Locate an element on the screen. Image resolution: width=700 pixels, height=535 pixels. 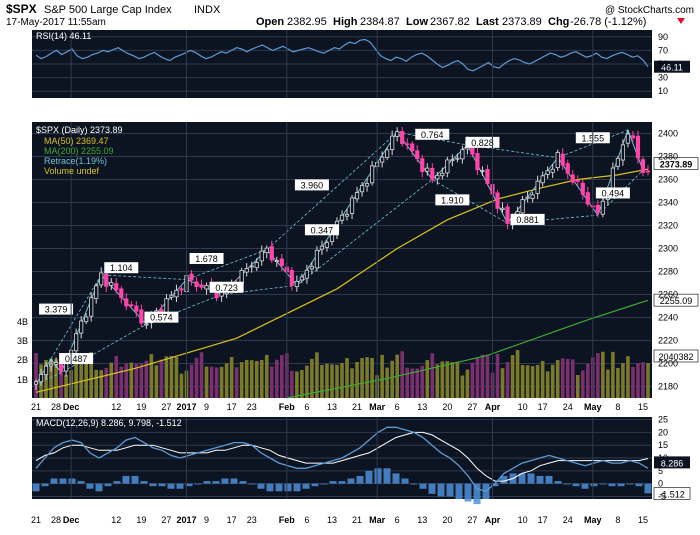
rsi-title: RSI(14) 46.11 is located at coordinates (63, 36).